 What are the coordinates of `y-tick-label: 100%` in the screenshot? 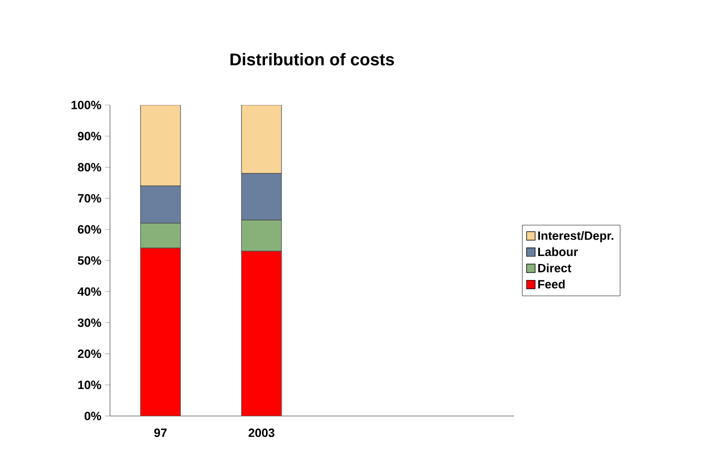 It's located at (87, 105).